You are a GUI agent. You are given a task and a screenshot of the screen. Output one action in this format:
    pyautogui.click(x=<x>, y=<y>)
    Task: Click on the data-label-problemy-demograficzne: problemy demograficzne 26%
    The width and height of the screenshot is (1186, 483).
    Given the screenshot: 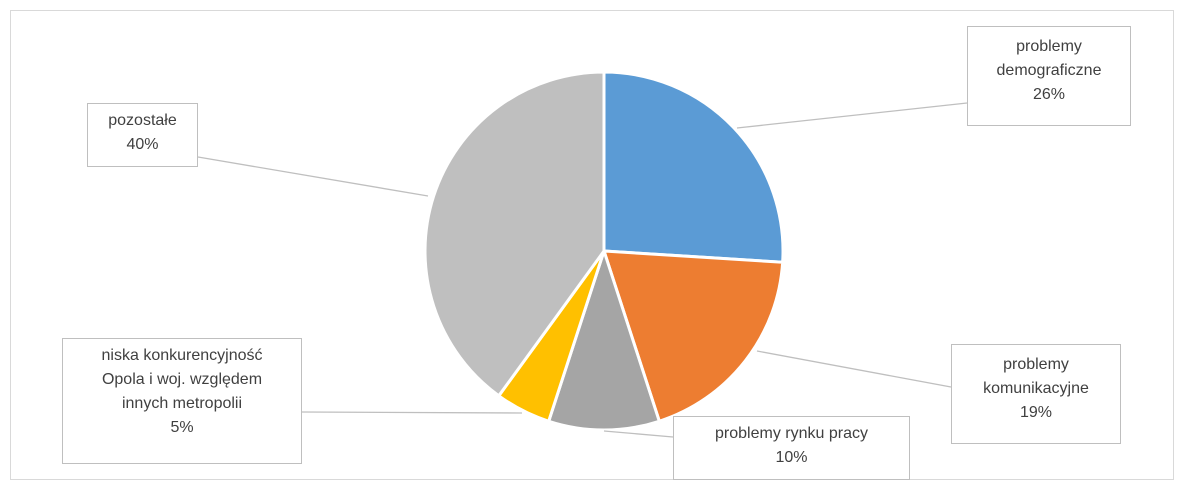 What is the action you would take?
    pyautogui.click(x=1049, y=76)
    